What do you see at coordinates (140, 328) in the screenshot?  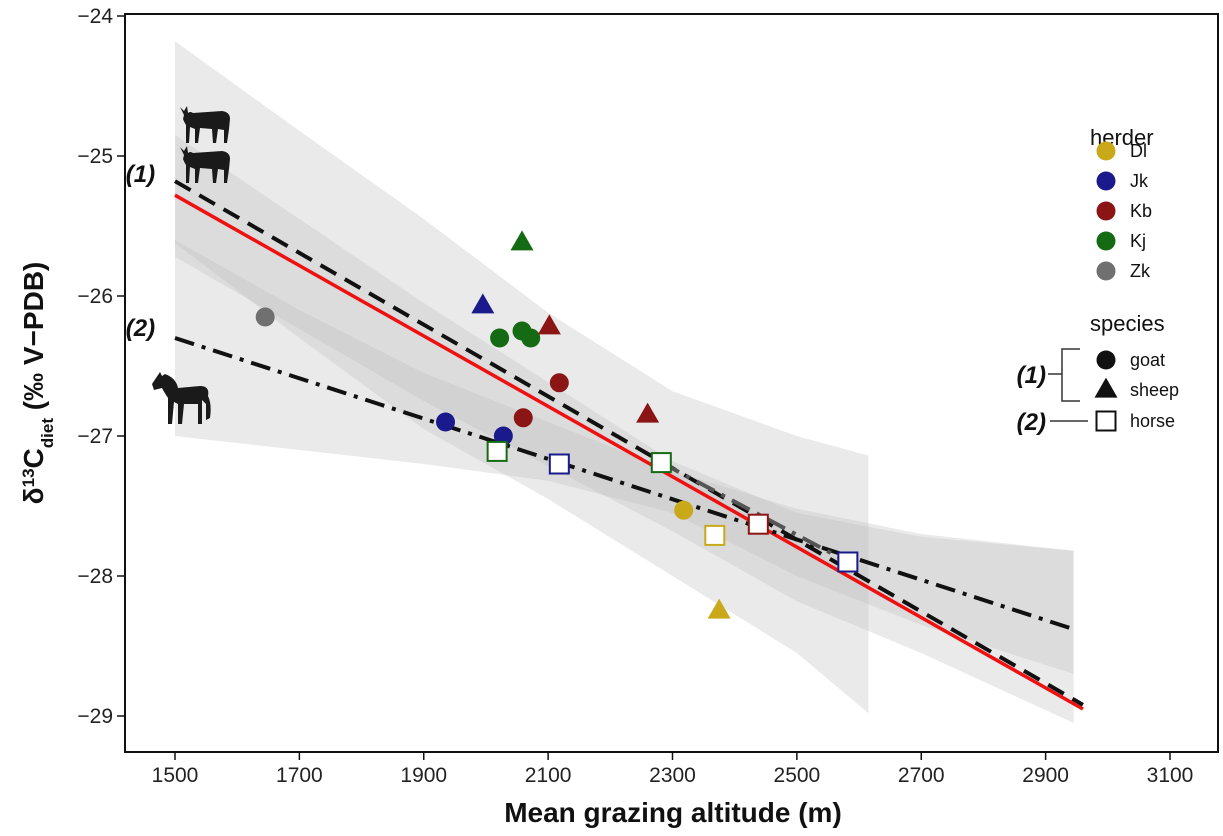 I see `group-label: (2)` at bounding box center [140, 328].